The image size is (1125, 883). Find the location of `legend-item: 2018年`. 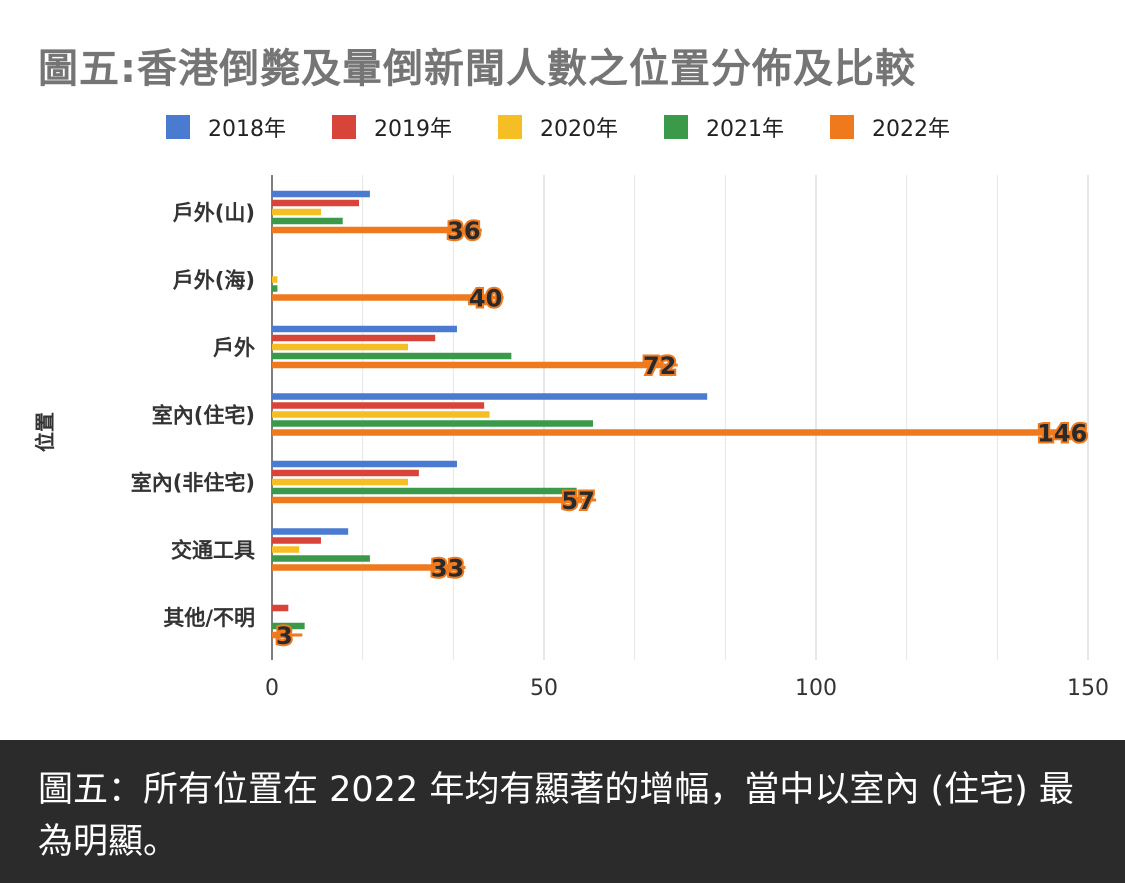

legend-item: 2018年 is located at coordinates (226, 127).